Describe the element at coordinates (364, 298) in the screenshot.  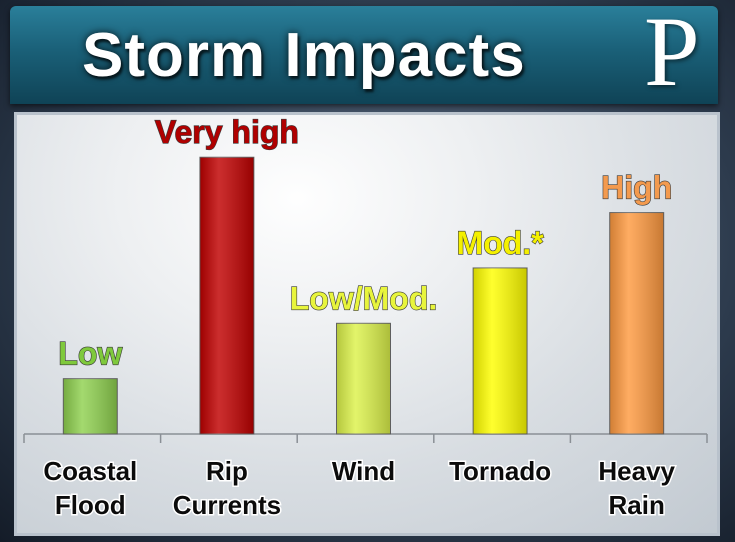
I see `value-label: Low/Mod.` at that location.